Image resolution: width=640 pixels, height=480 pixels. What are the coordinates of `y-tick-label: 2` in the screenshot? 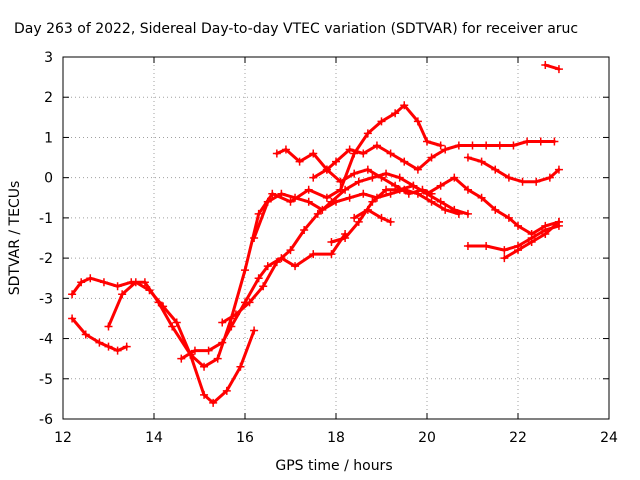 It's located at (48, 98).